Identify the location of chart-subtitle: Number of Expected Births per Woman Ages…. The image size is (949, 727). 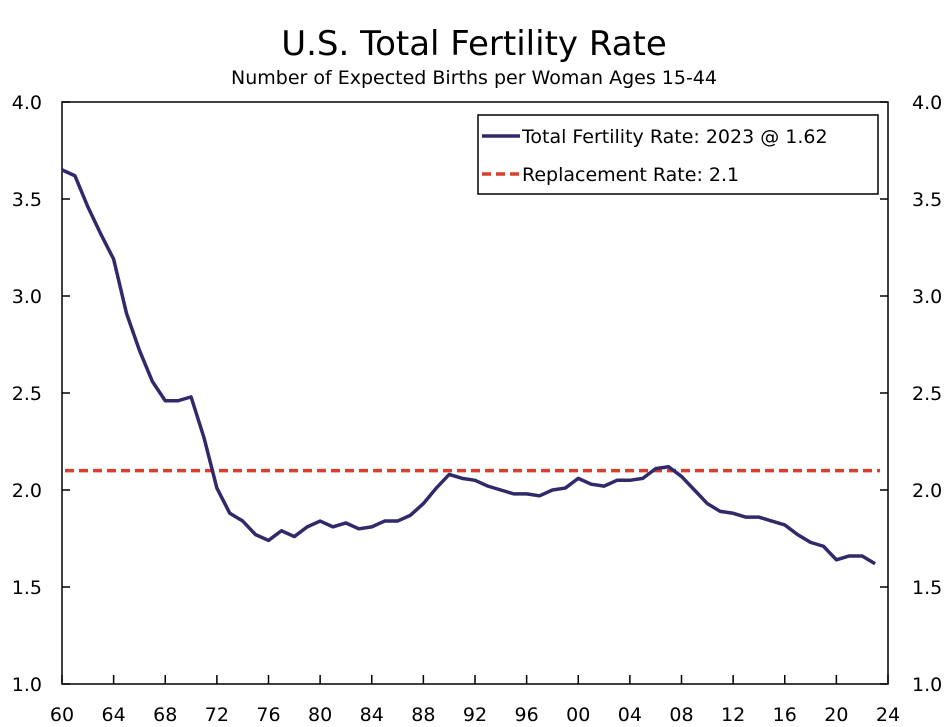
(474, 78).